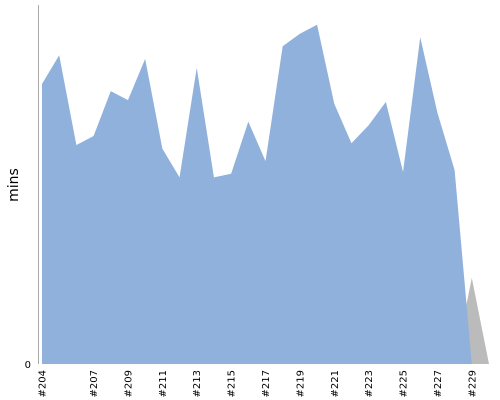 Image resolution: width=500 pixels, height=400 pixels. I want to click on x-tick-label: #207, so click(94, 383).